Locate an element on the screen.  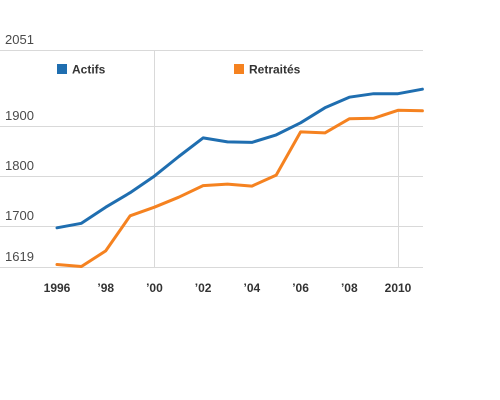
x-tick-label: 2010 is located at coordinates (398, 288).